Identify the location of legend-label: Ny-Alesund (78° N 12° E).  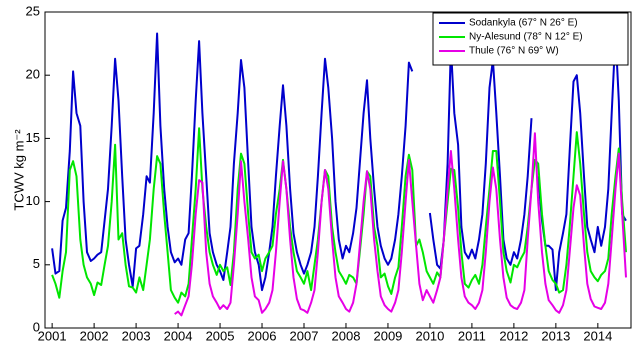
(526, 37).